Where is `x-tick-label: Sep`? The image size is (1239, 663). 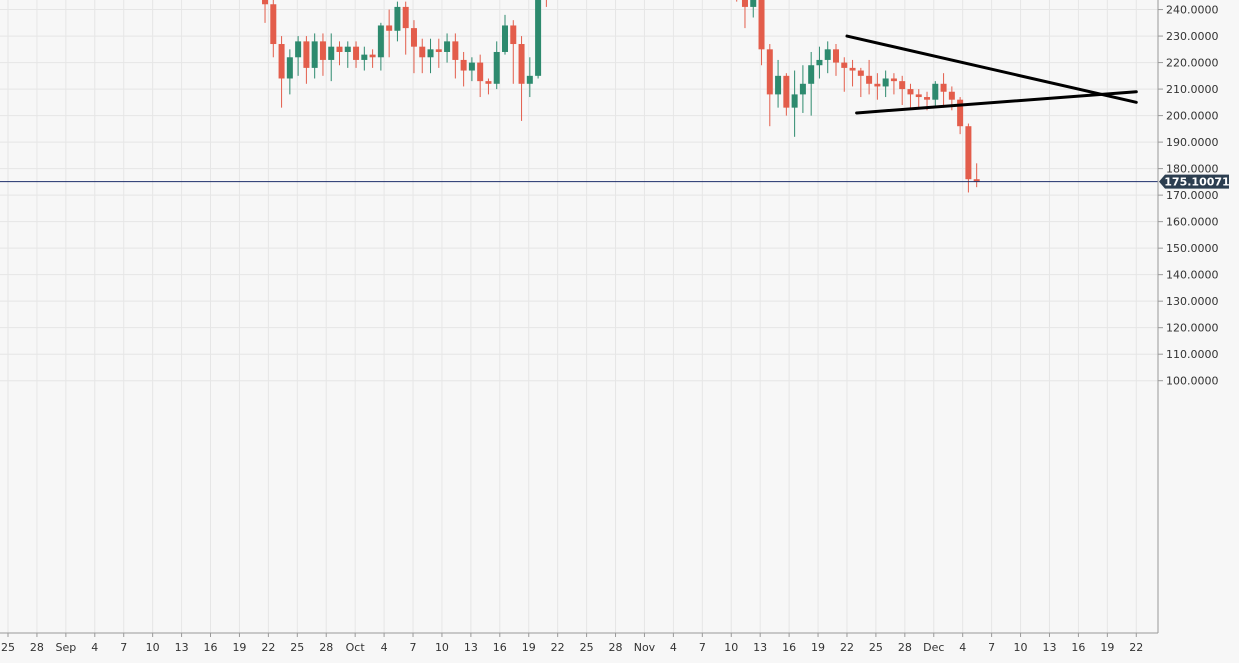
x-tick-label: Sep is located at coordinates (65, 647).